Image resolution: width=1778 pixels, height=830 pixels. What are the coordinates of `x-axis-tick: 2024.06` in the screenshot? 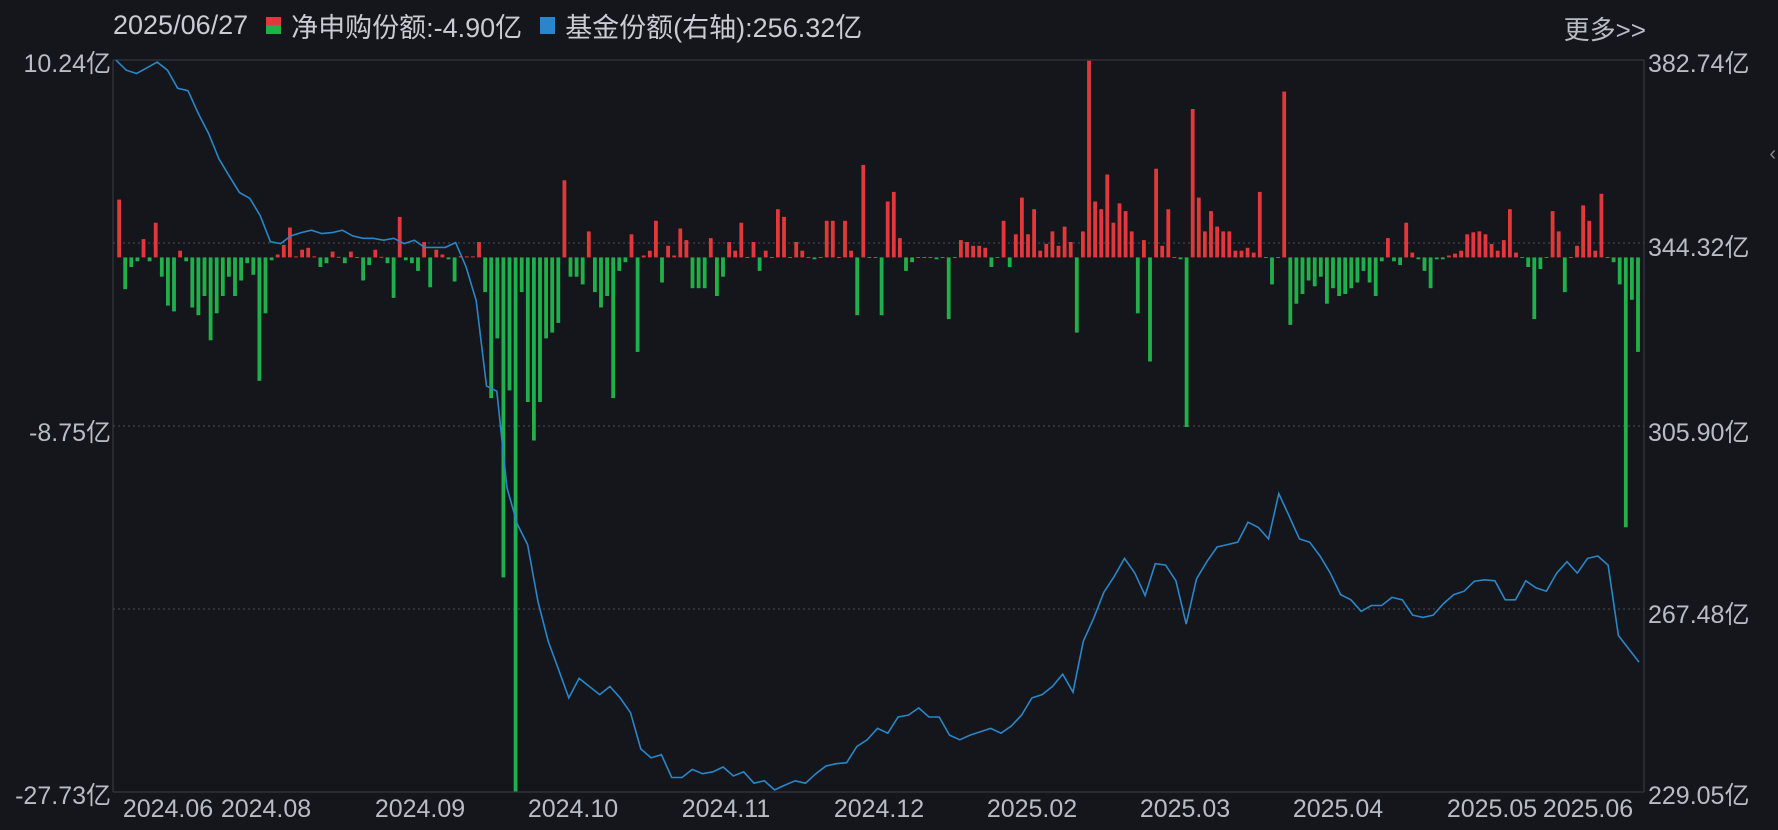 It's located at (168, 809).